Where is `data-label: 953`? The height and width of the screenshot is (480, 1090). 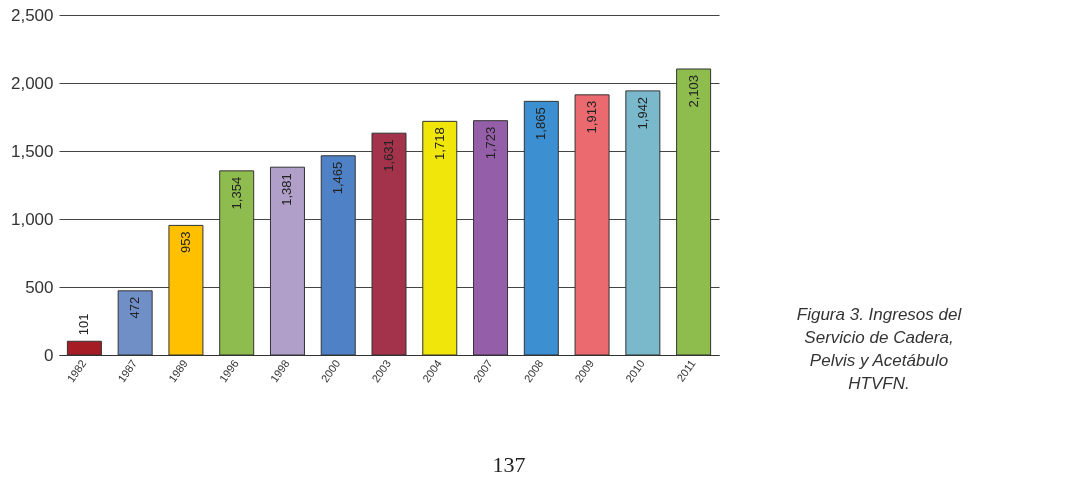
data-label: 953 is located at coordinates (185, 242).